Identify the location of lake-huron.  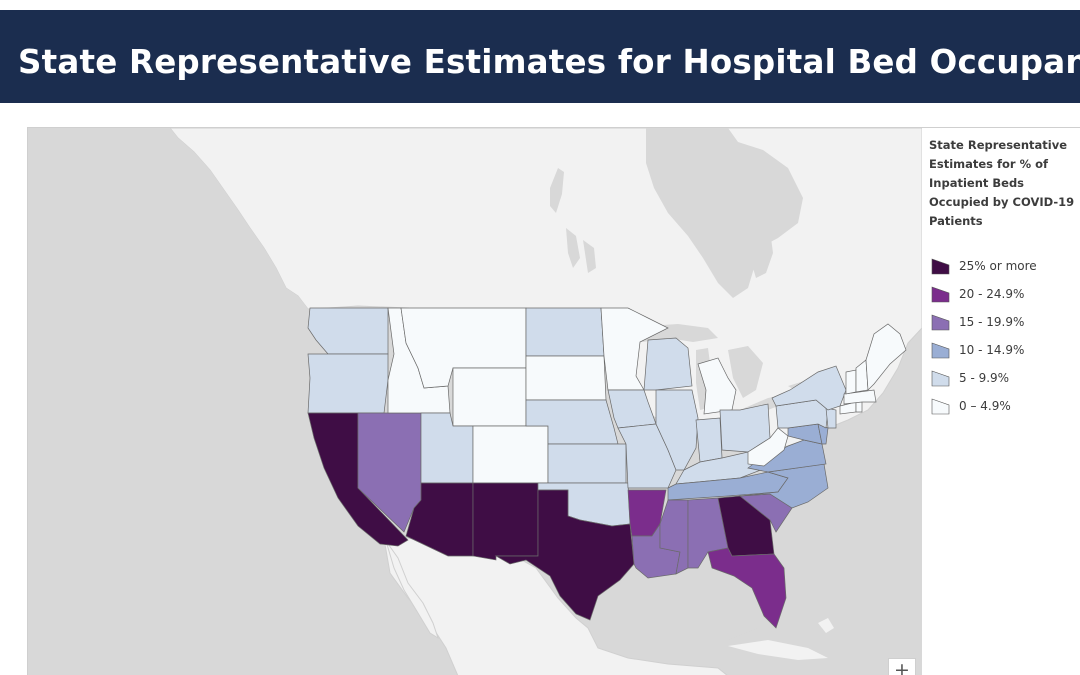
(745, 372).